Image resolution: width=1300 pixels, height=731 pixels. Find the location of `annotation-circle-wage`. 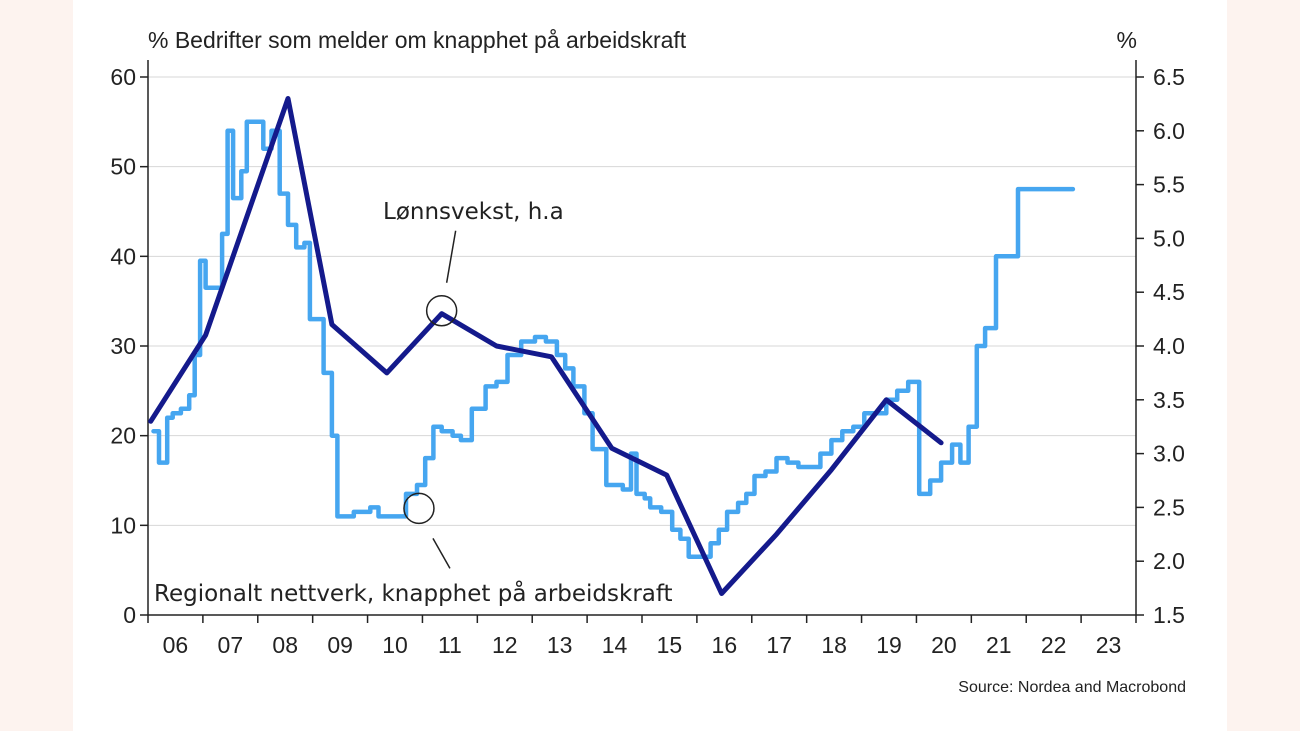

annotation-circle-wage is located at coordinates (441, 310).